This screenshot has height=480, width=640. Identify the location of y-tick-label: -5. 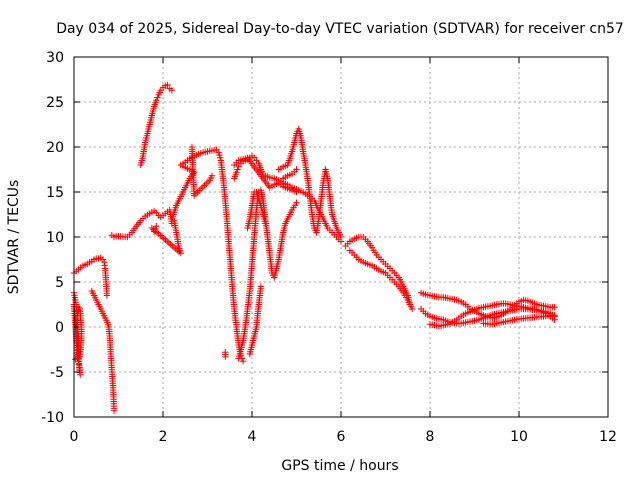
(57, 373).